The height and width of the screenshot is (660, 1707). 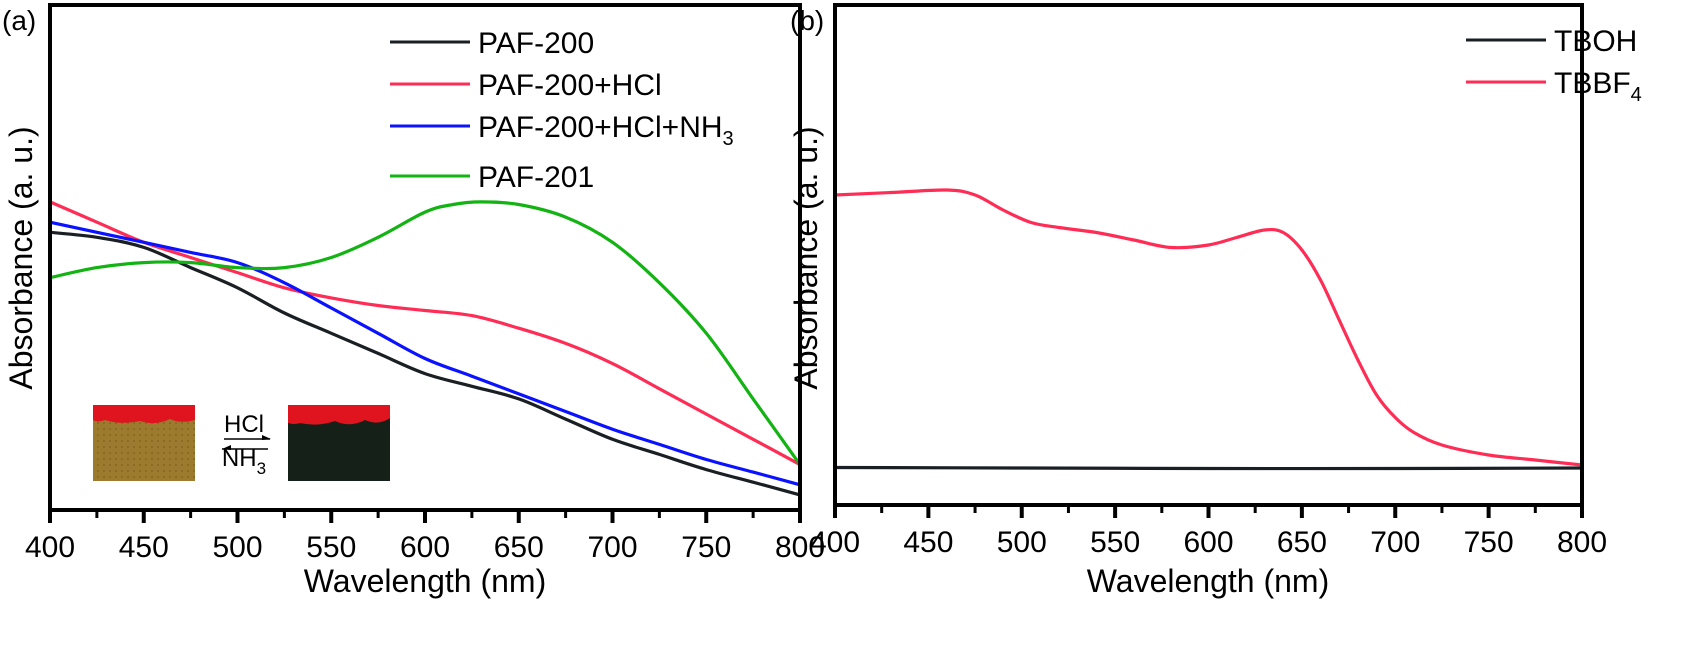 What do you see at coordinates (570, 85) in the screenshot?
I see `legend-label: PAF-200+HCl` at bounding box center [570, 85].